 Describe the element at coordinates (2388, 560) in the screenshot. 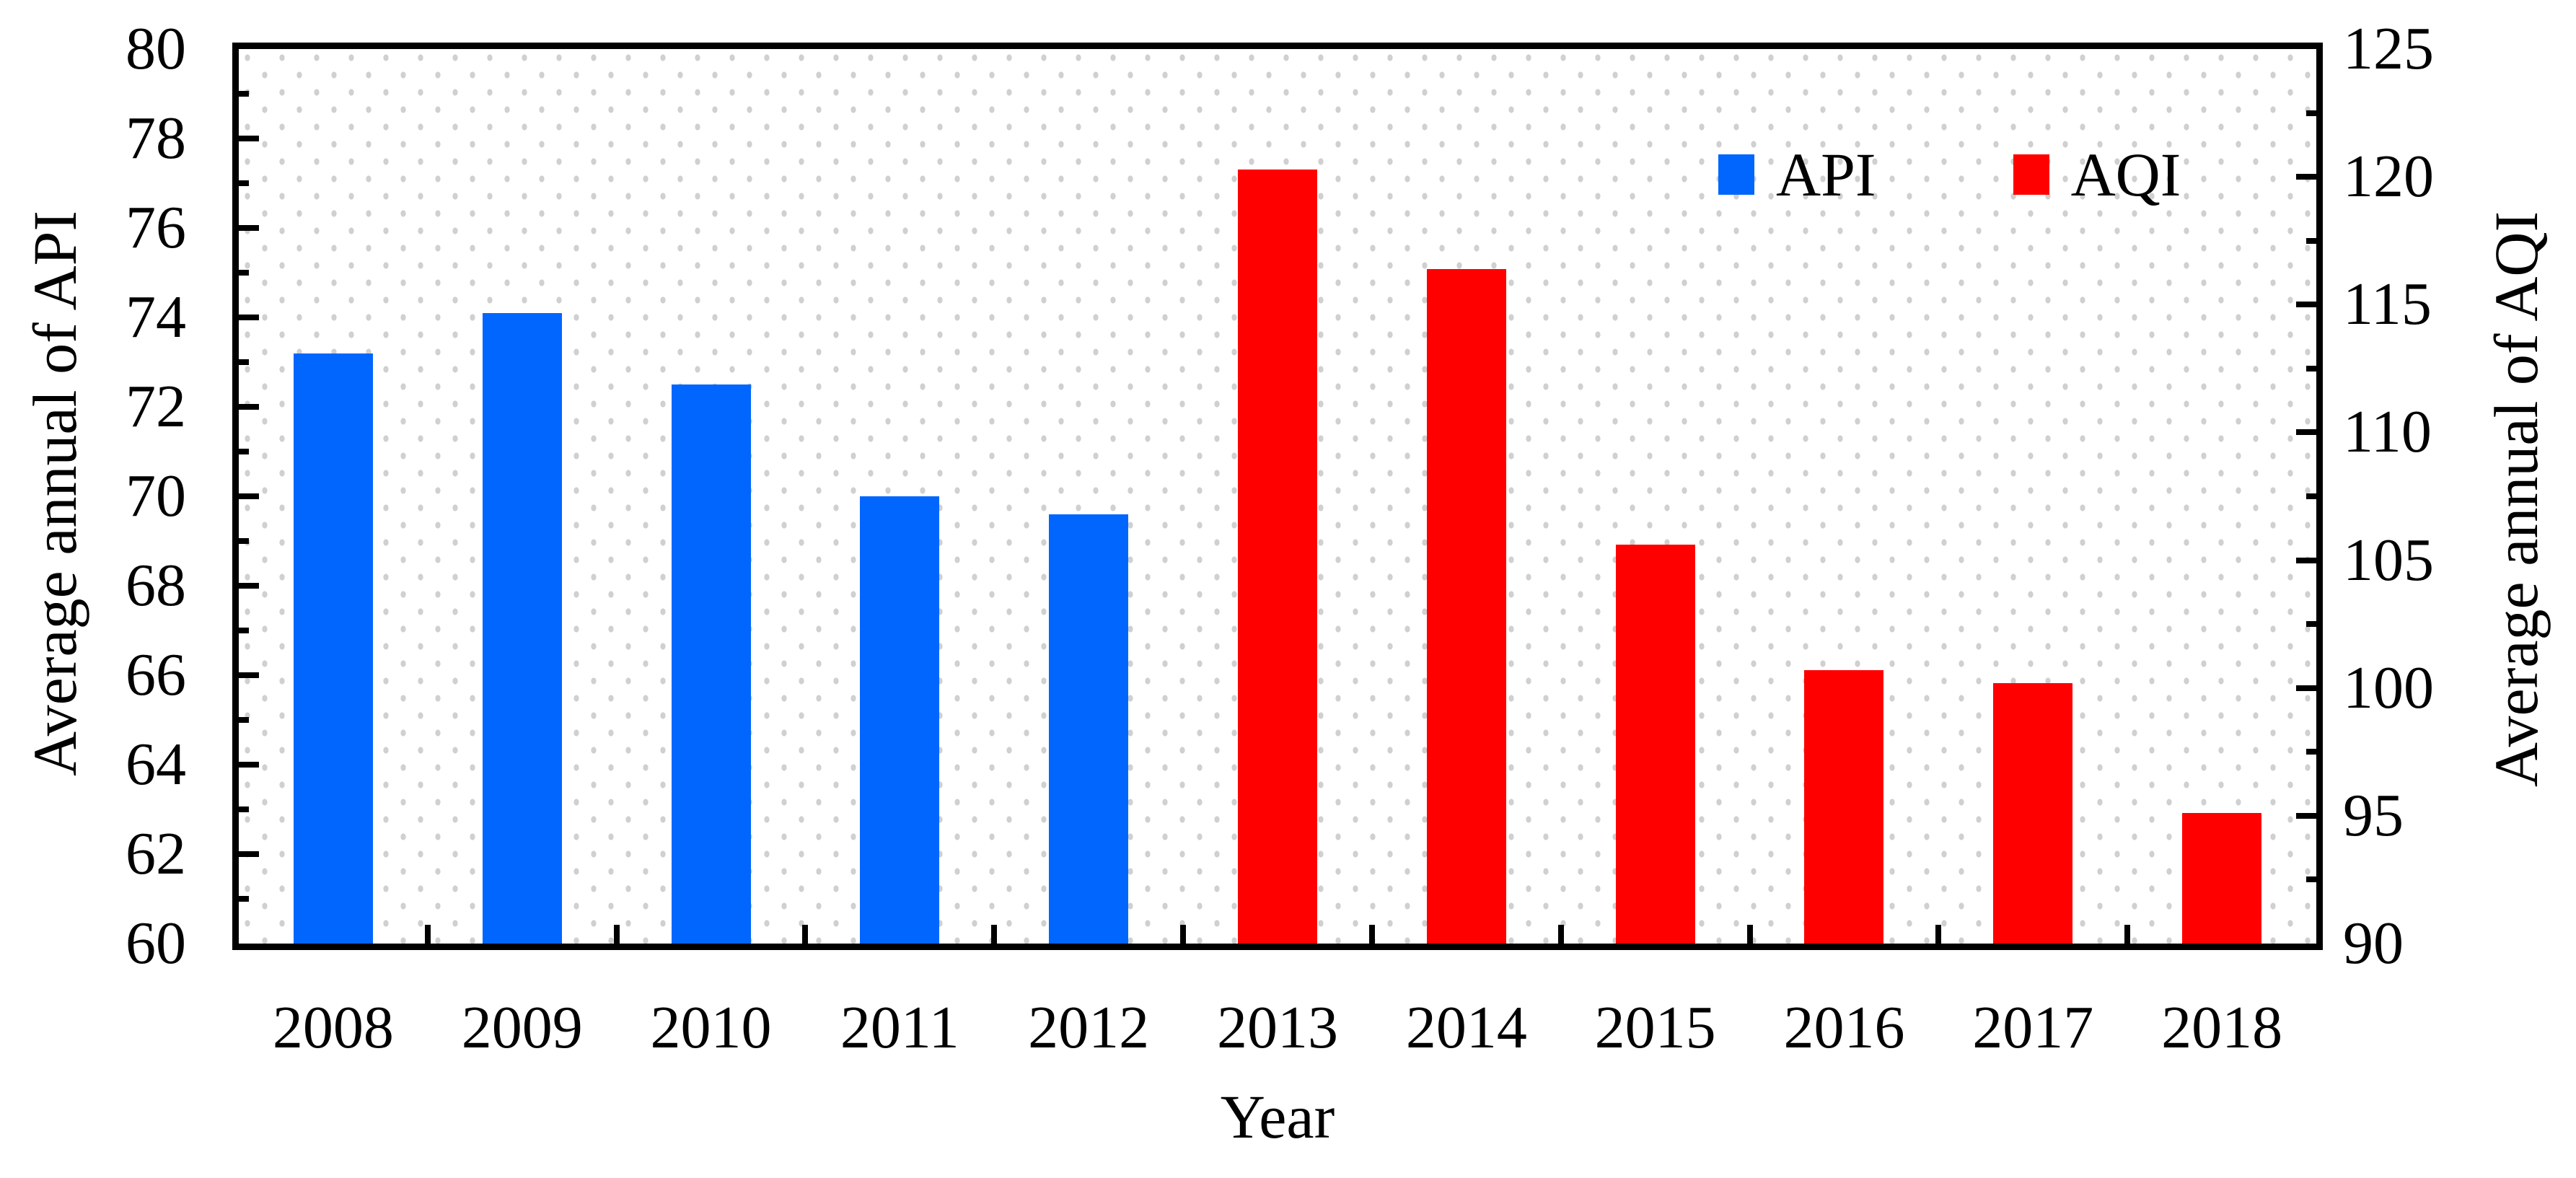

I see `right-axis-tick-label: 105` at that location.